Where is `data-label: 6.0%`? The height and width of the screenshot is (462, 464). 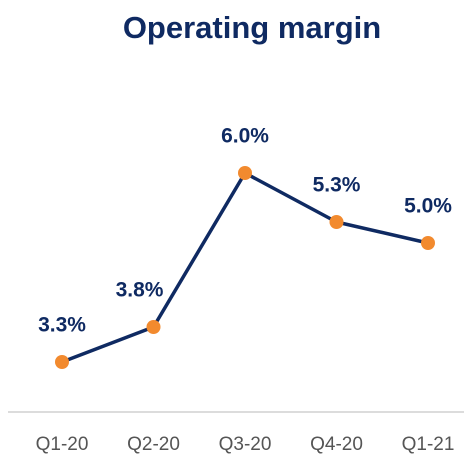
data-label: 6.0% is located at coordinates (245, 136).